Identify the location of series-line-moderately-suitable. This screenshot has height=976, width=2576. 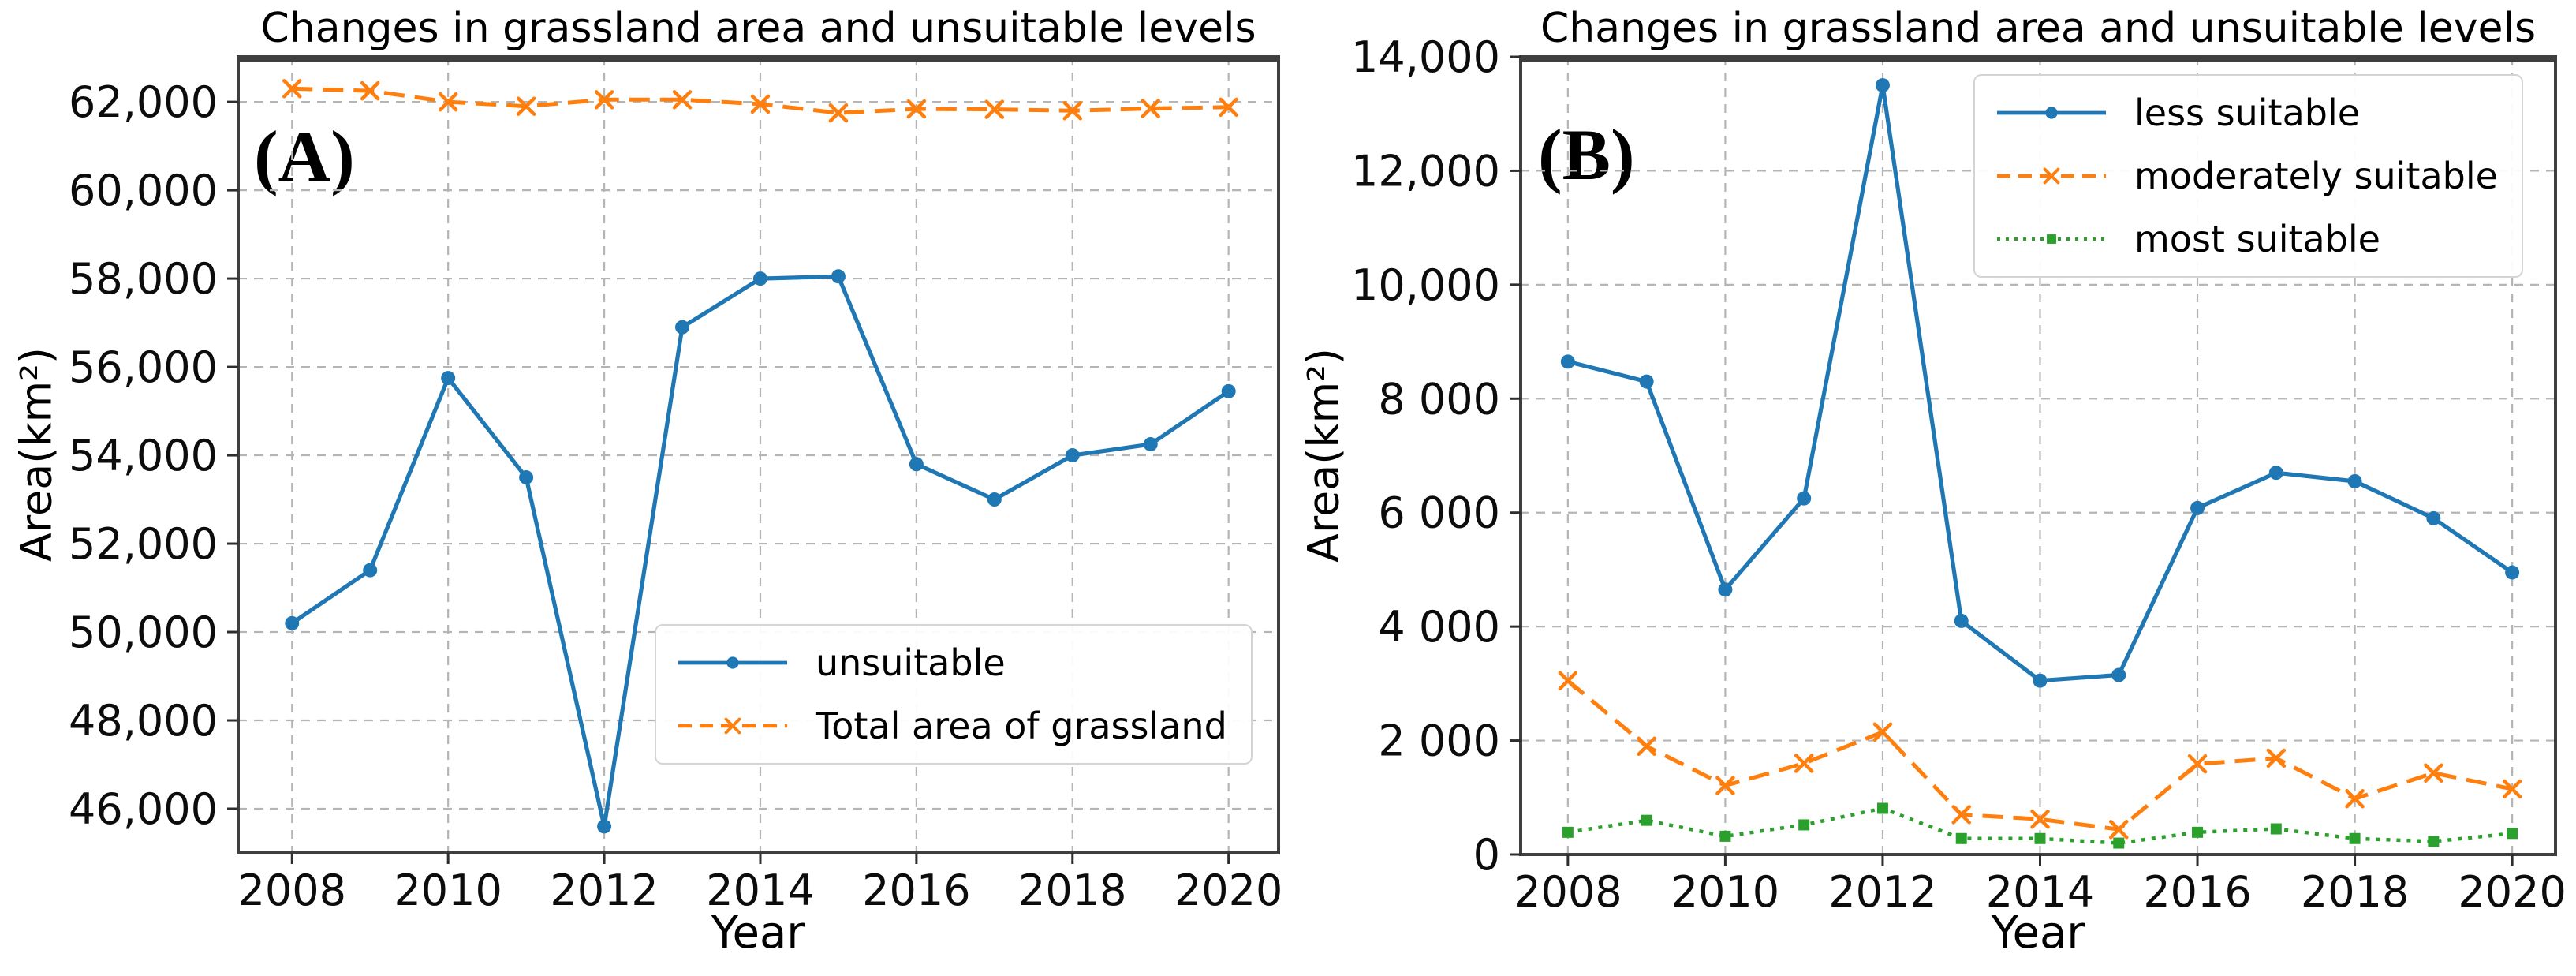
(2039, 755).